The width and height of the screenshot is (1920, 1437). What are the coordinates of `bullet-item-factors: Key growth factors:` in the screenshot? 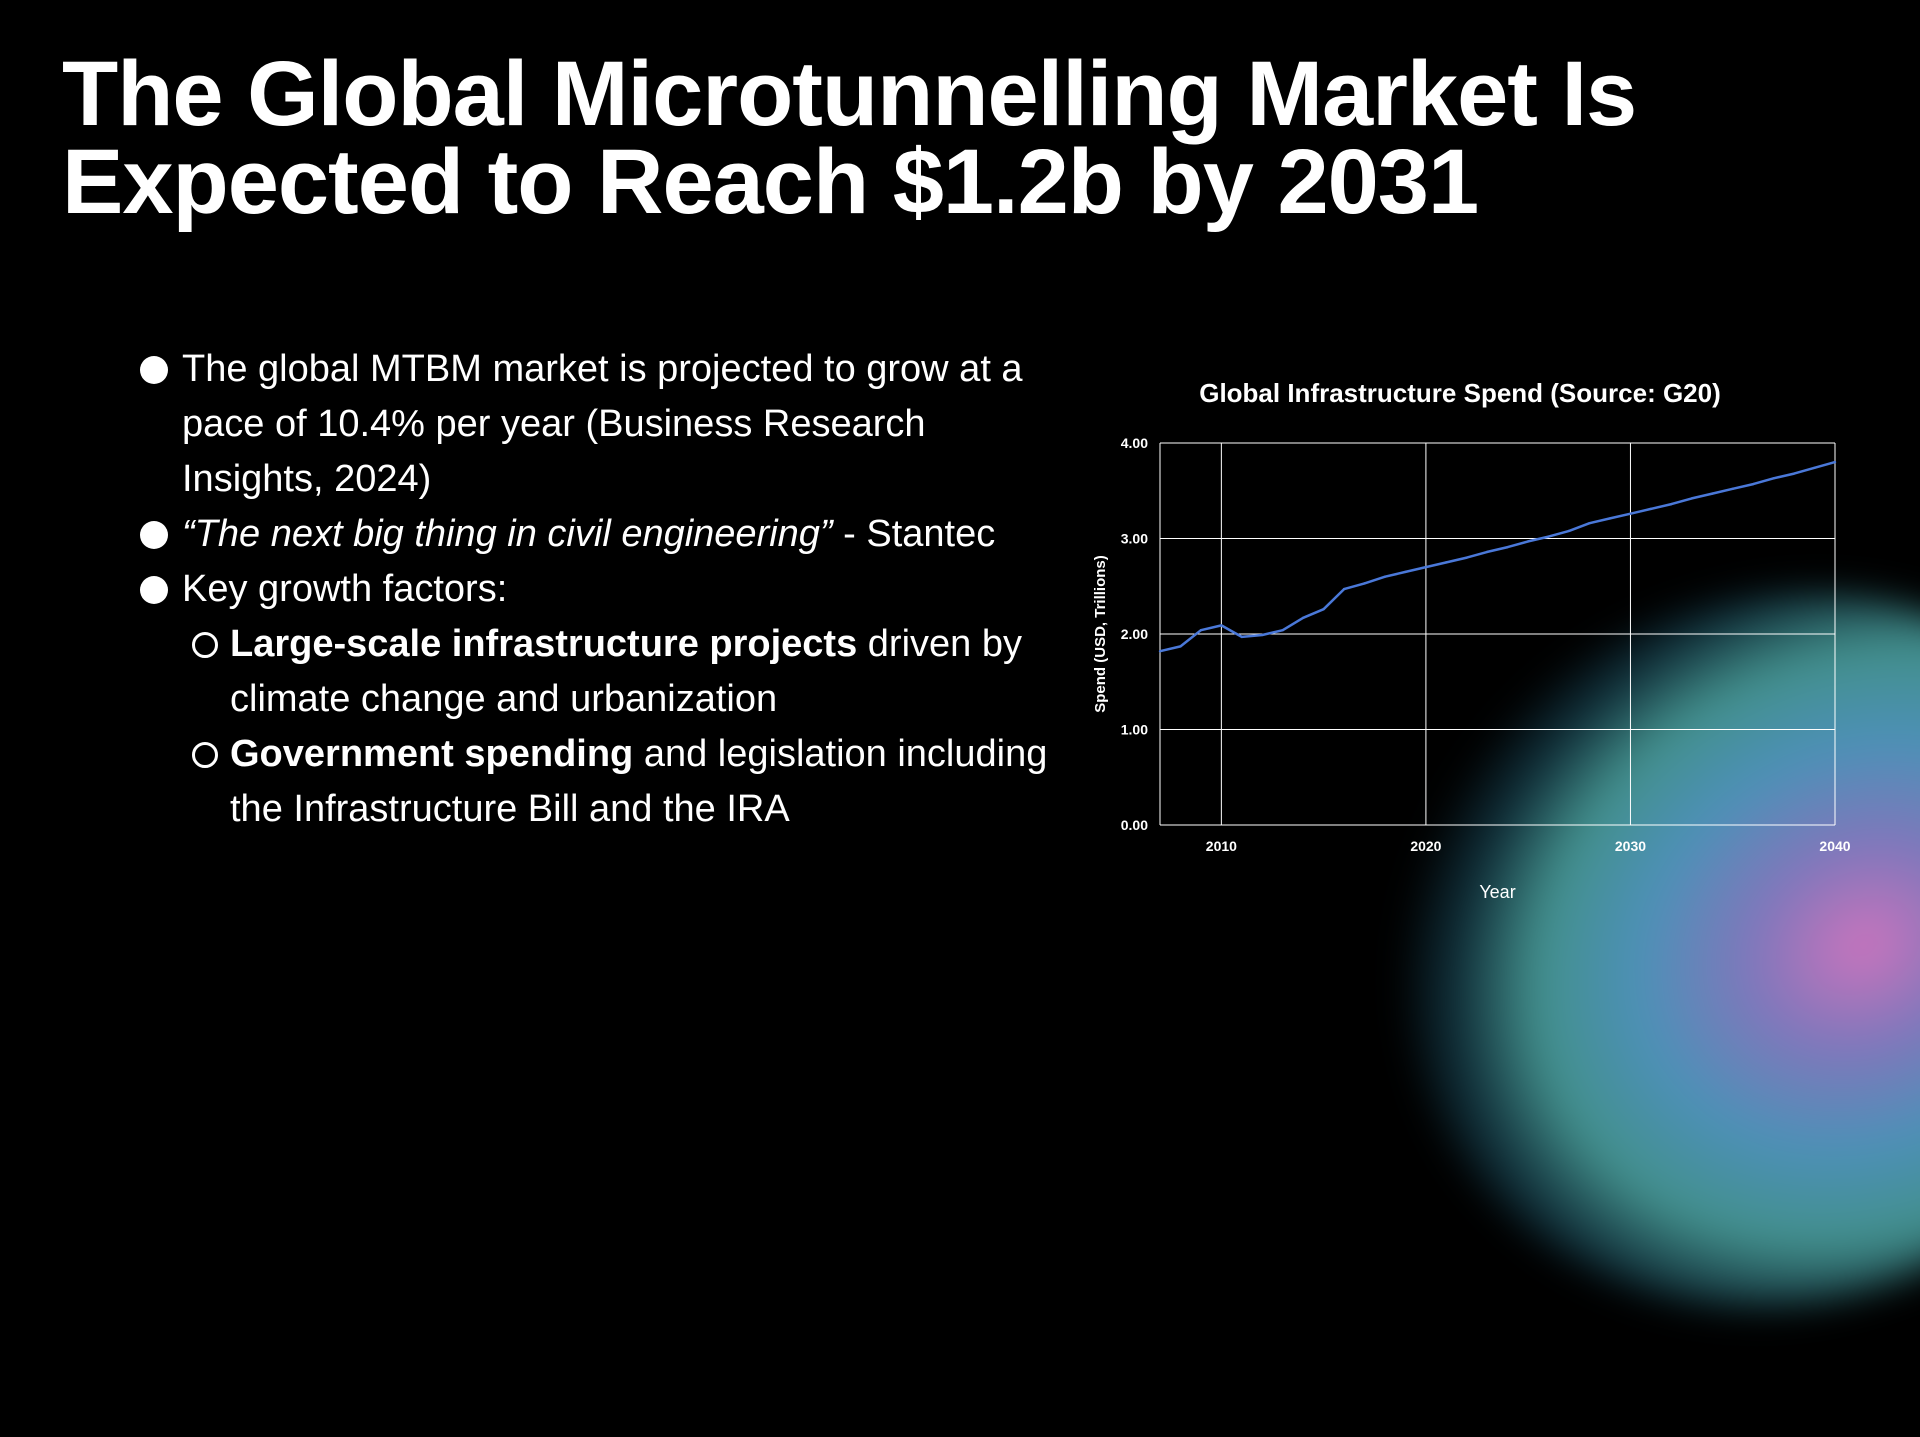 It's located at (605, 589).